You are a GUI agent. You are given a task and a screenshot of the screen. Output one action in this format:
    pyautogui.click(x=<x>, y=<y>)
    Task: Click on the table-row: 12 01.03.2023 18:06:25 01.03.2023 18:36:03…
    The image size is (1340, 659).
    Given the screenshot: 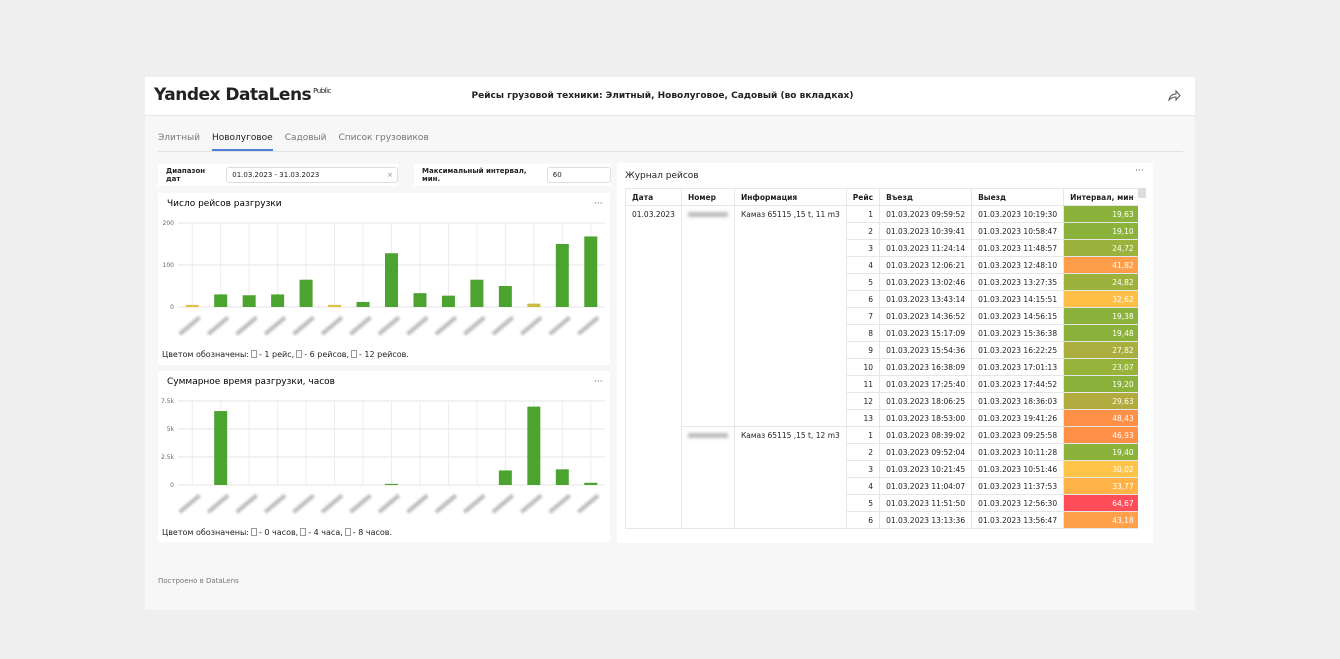 What is the action you would take?
    pyautogui.click(x=882, y=401)
    